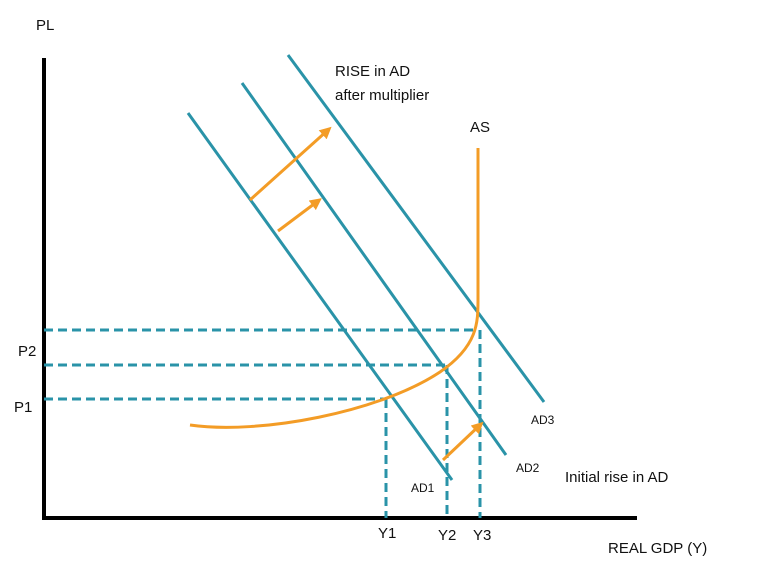 The image size is (768, 578). Describe the element at coordinates (617, 477) in the screenshot. I see `annotation: Initial rise in AD` at that location.